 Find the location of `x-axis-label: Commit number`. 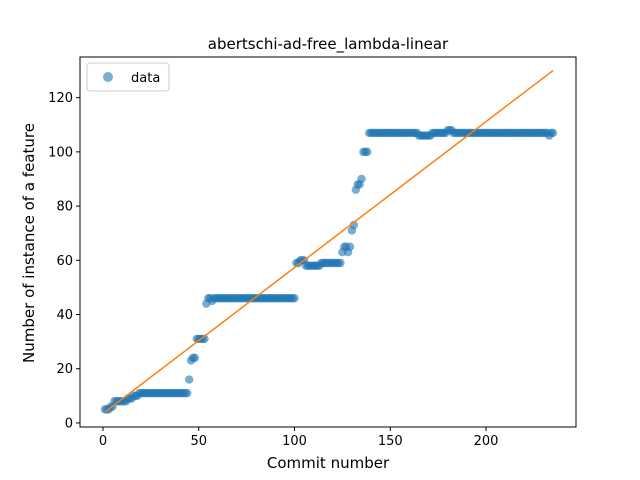

x-axis-label: Commit number is located at coordinates (328, 463).